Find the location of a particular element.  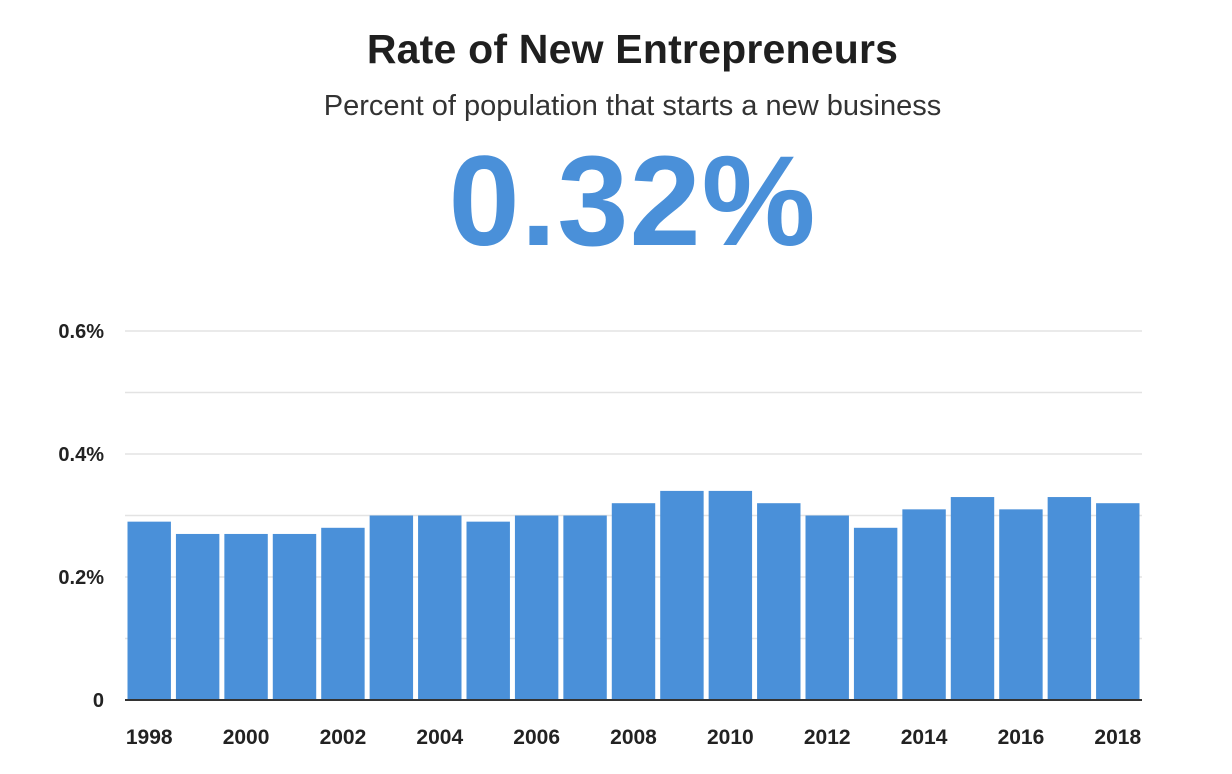

x-tick-label: 2014 is located at coordinates (924, 737).